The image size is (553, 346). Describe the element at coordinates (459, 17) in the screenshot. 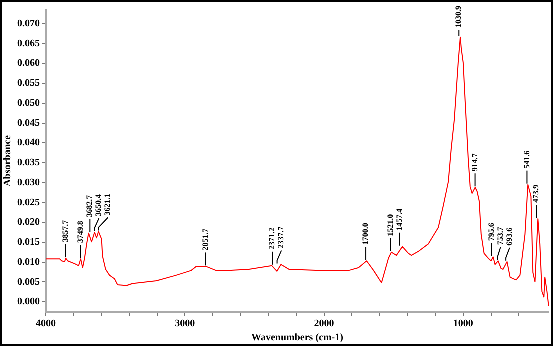

I see `annotation: 1030.9` at that location.